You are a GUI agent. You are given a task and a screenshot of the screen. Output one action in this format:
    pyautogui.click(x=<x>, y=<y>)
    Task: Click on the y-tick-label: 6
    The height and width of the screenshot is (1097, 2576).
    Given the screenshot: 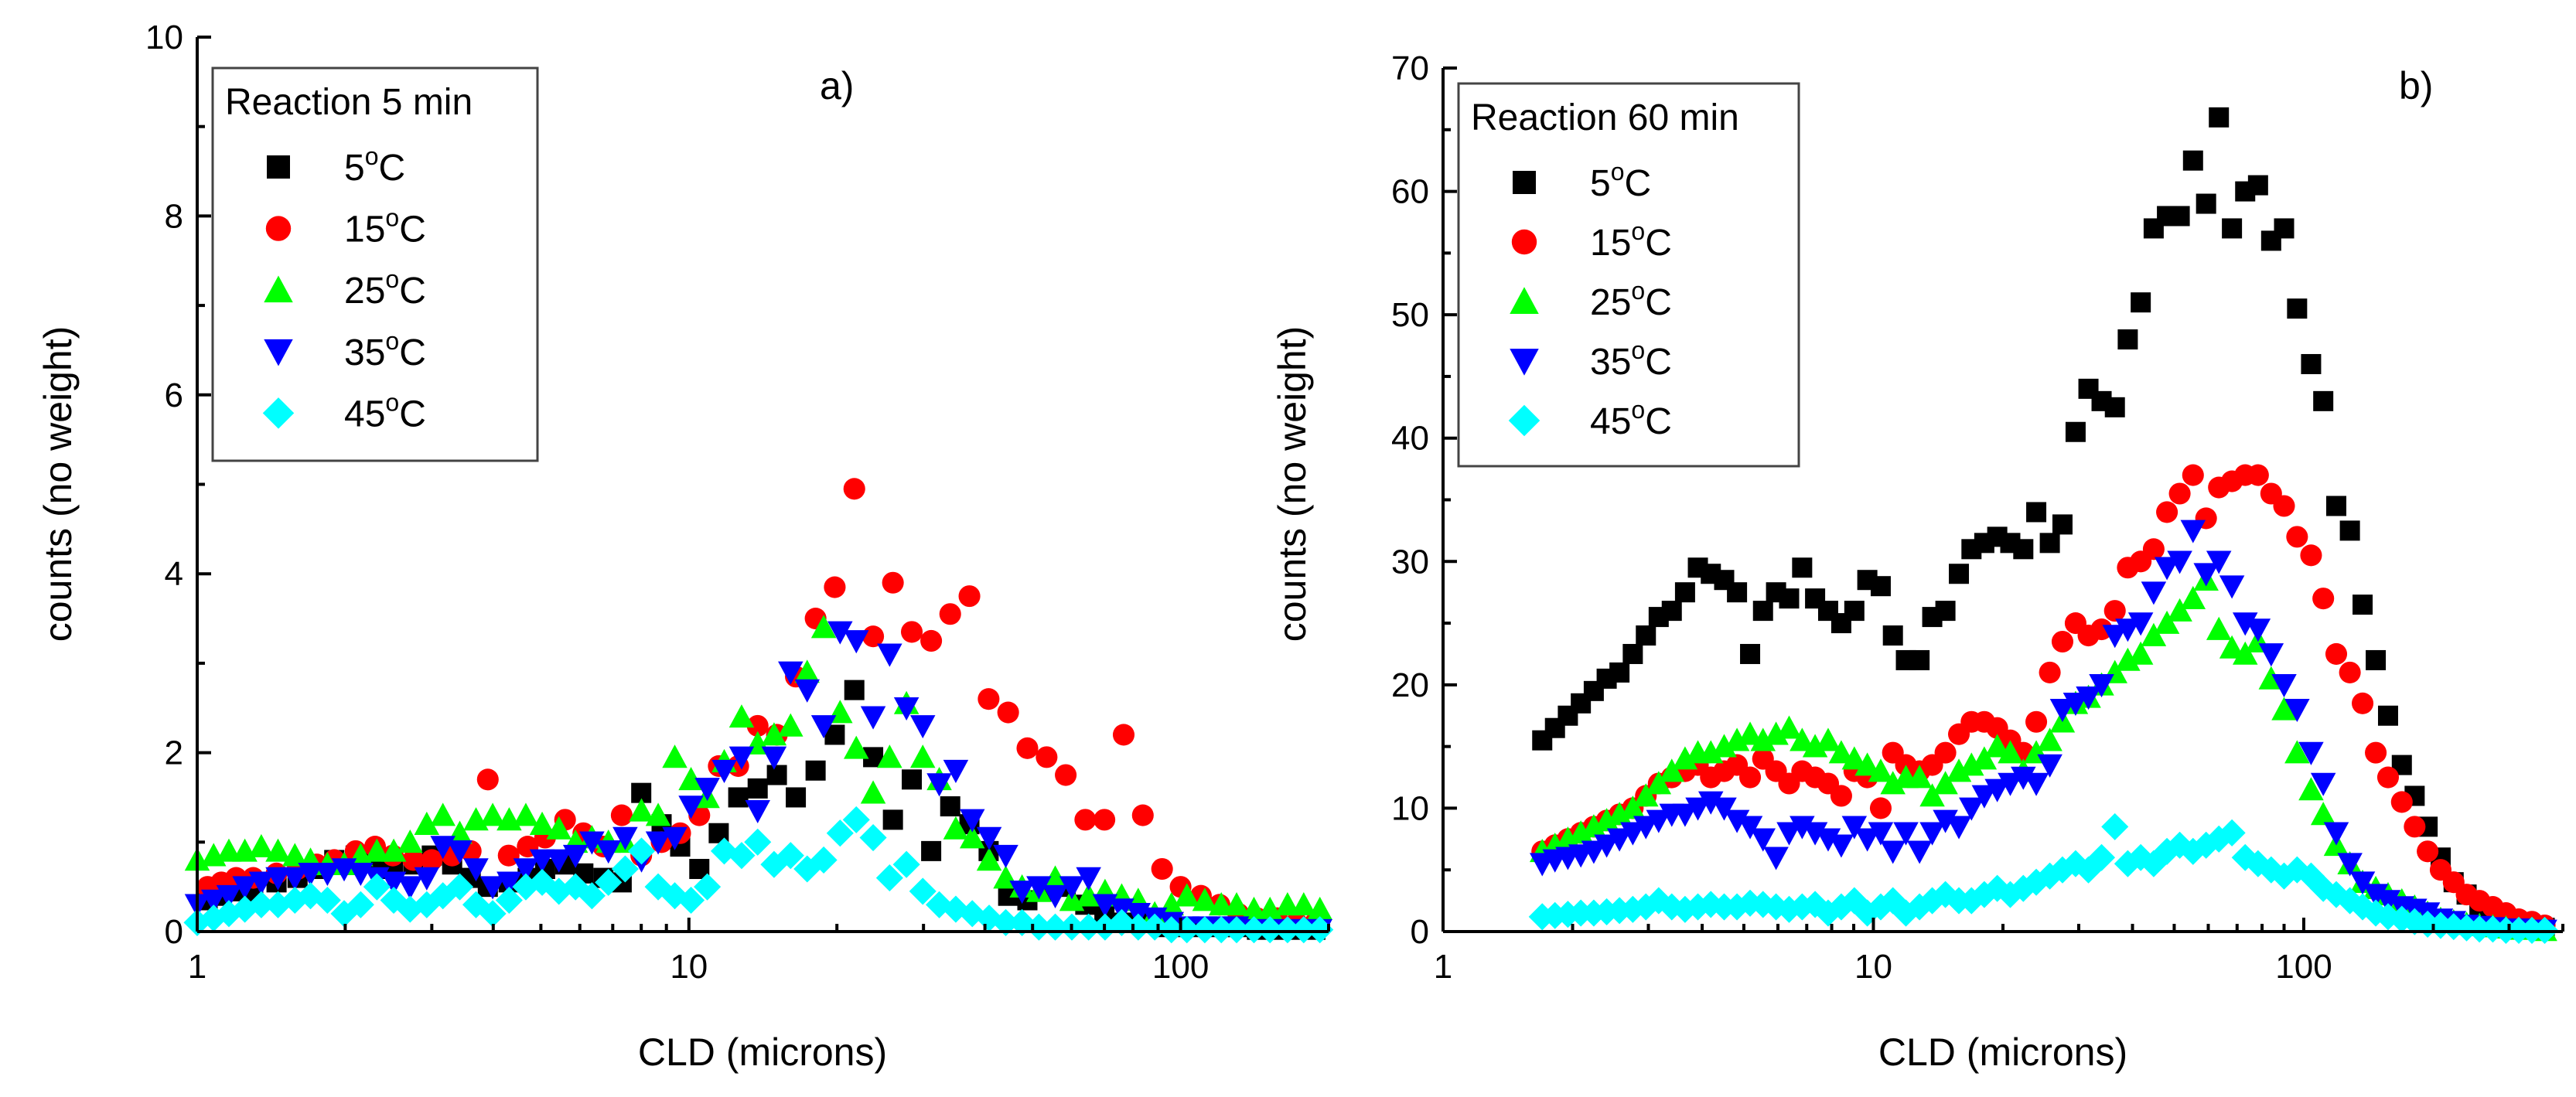 What is the action you would take?
    pyautogui.click(x=174, y=395)
    